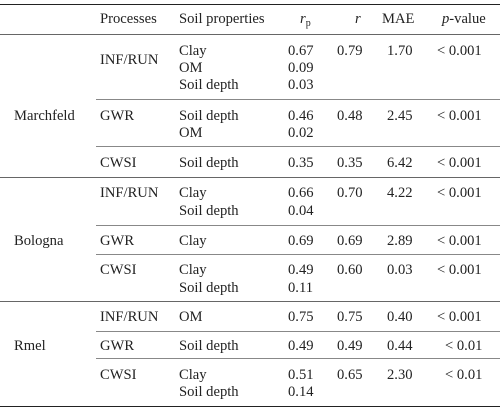 The width and height of the screenshot is (500, 415). I want to click on rp-value: 0.14, so click(301, 392).